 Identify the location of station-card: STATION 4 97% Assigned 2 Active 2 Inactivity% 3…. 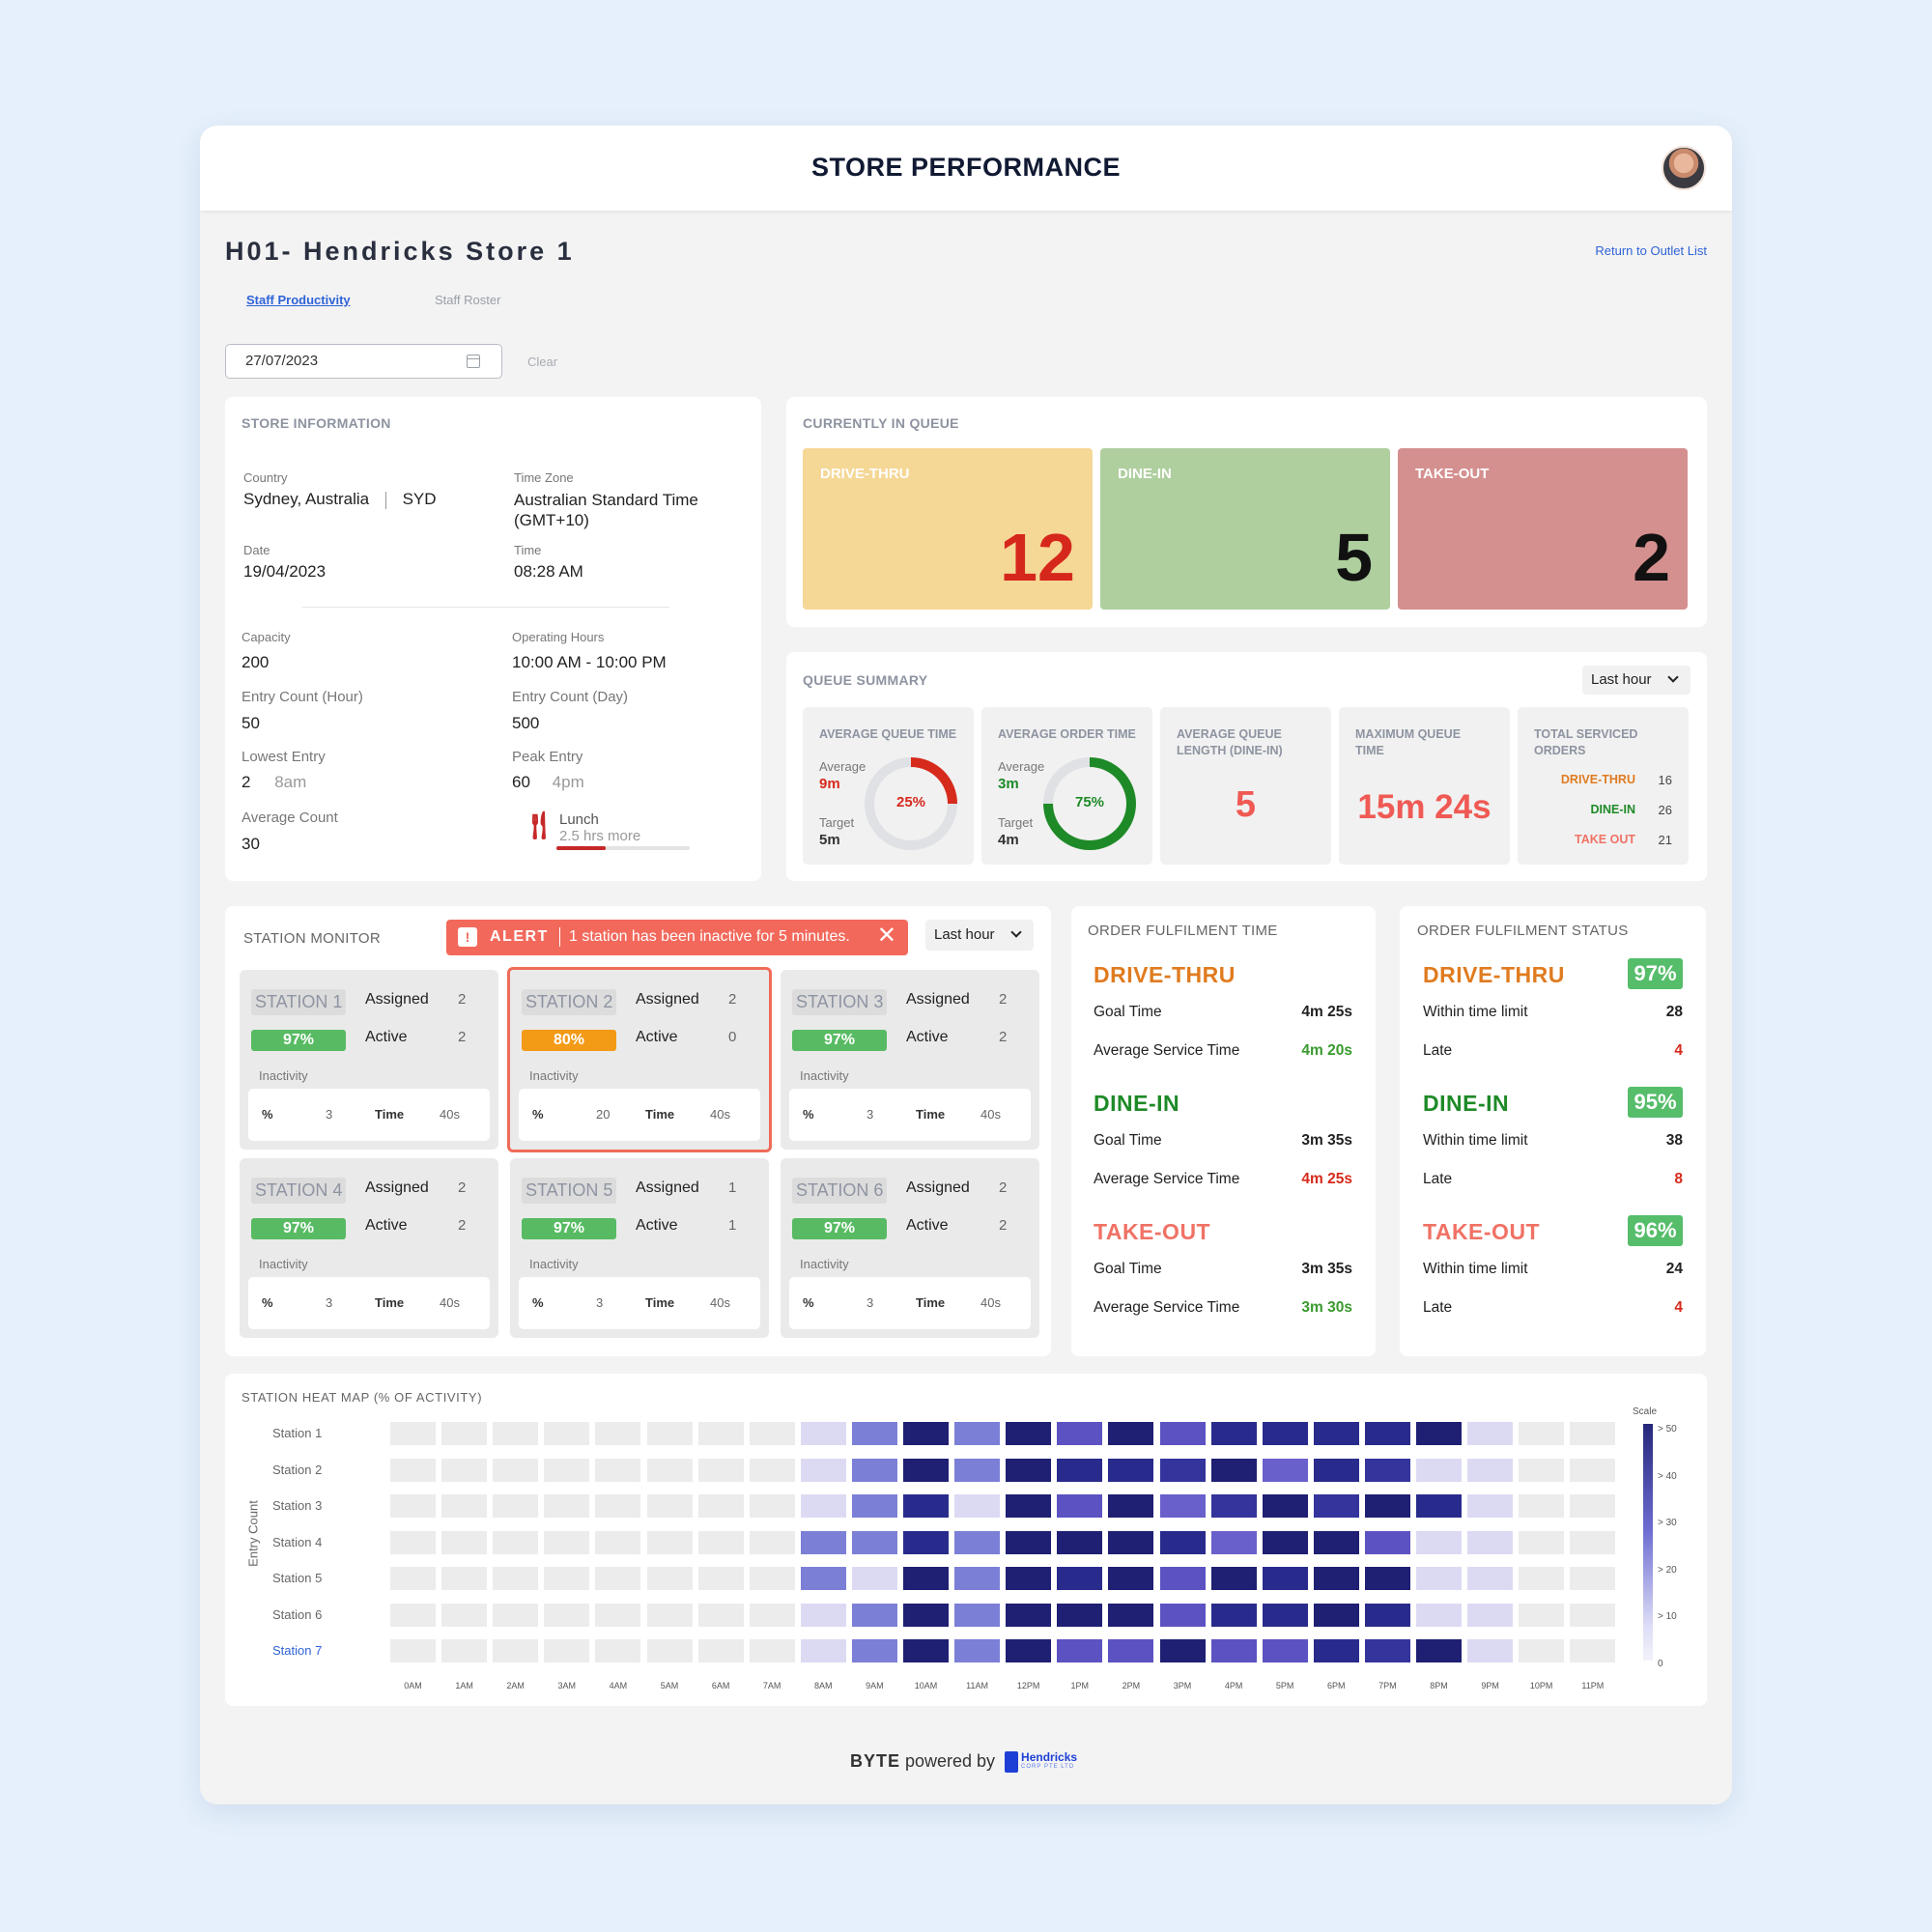
(369, 1248).